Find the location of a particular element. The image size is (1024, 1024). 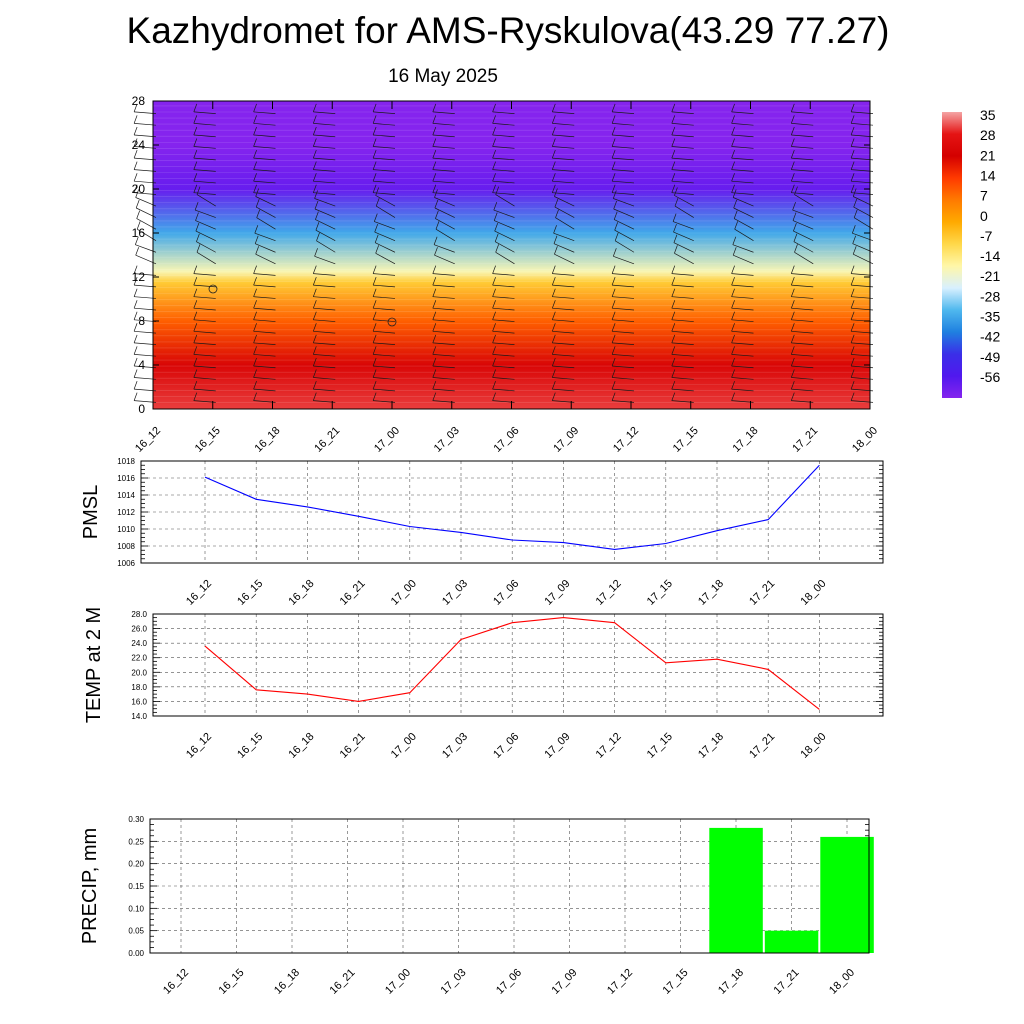

x-tick-label: 16_18 is located at coordinates (301, 593).